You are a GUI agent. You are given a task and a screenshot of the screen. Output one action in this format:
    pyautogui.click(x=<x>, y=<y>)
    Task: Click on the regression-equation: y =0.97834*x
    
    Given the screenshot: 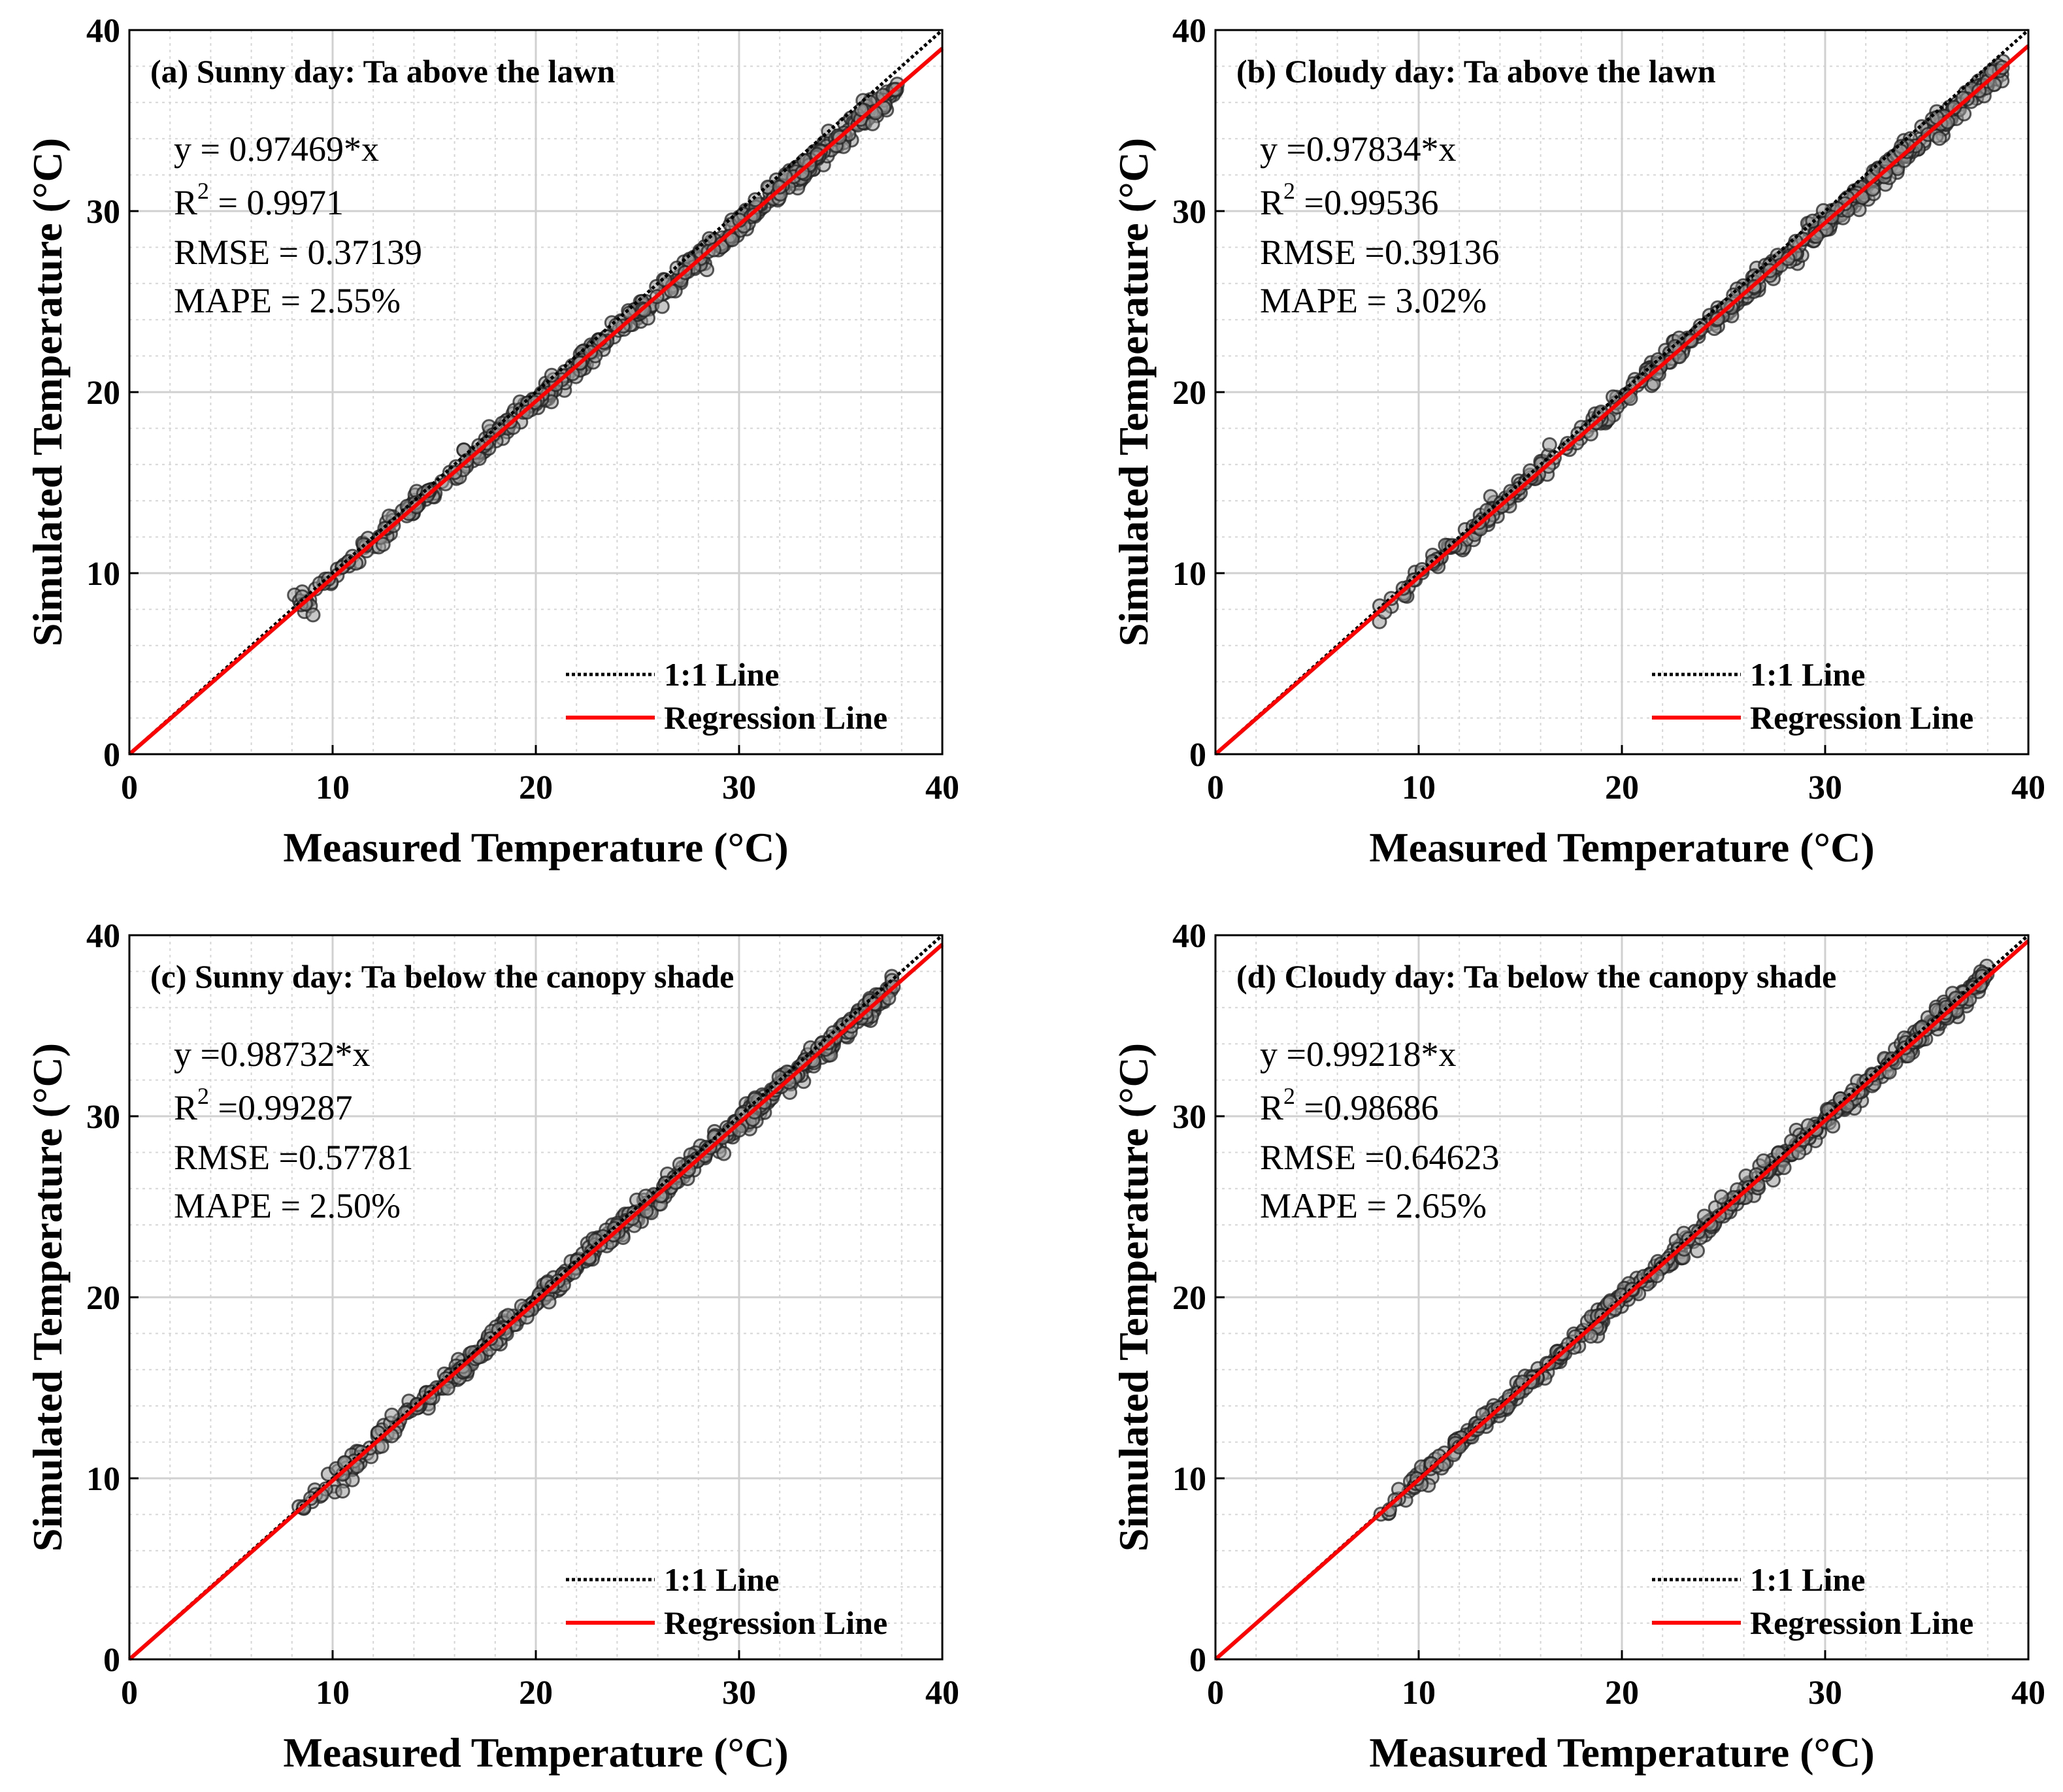 What is the action you would take?
    pyautogui.click(x=1358, y=149)
    